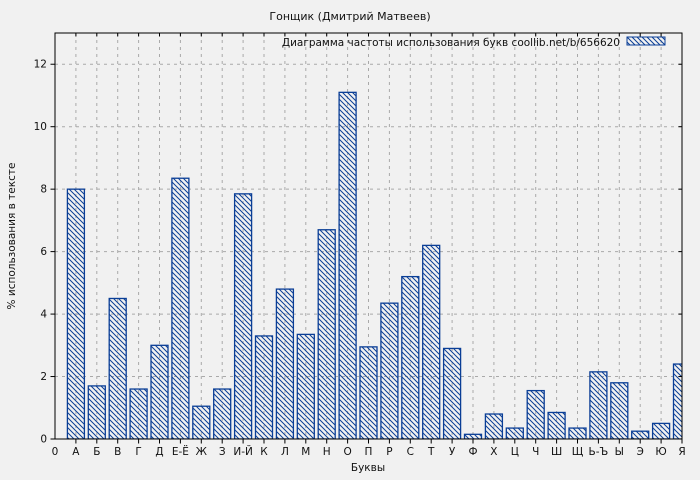 Image resolution: width=700 pixels, height=480 pixels. What do you see at coordinates (305, 452) in the screenshot?
I see `x-tick-label: М` at bounding box center [305, 452].